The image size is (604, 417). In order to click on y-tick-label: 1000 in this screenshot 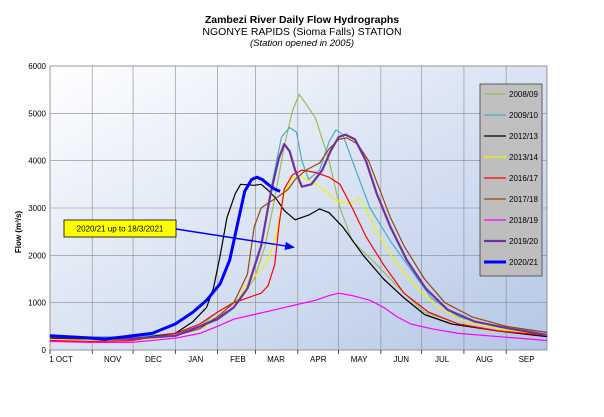, I will do `click(37, 303)`.